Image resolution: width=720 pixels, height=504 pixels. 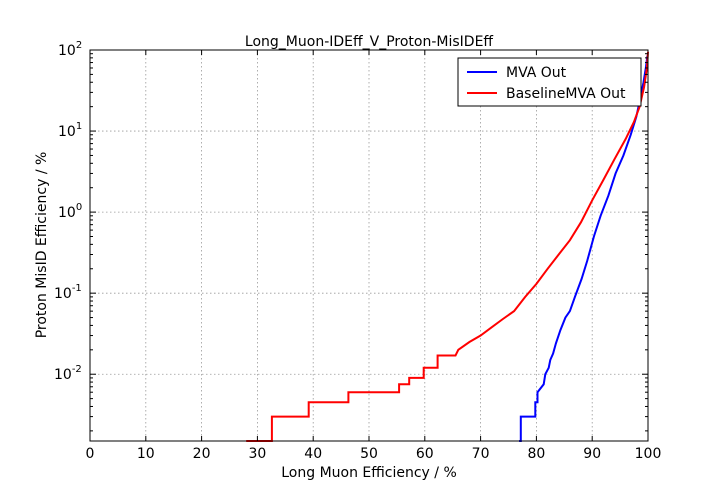 What do you see at coordinates (70, 49) in the screenshot?
I see `y-tick-label: 10²` at bounding box center [70, 49].